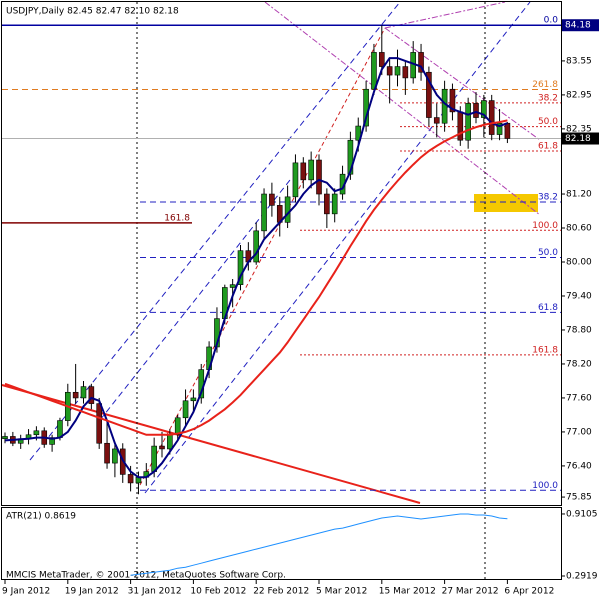 The image size is (600, 604). What do you see at coordinates (582, 577) in the screenshot?
I see `y-tick-label: 0.2919` at bounding box center [582, 577].